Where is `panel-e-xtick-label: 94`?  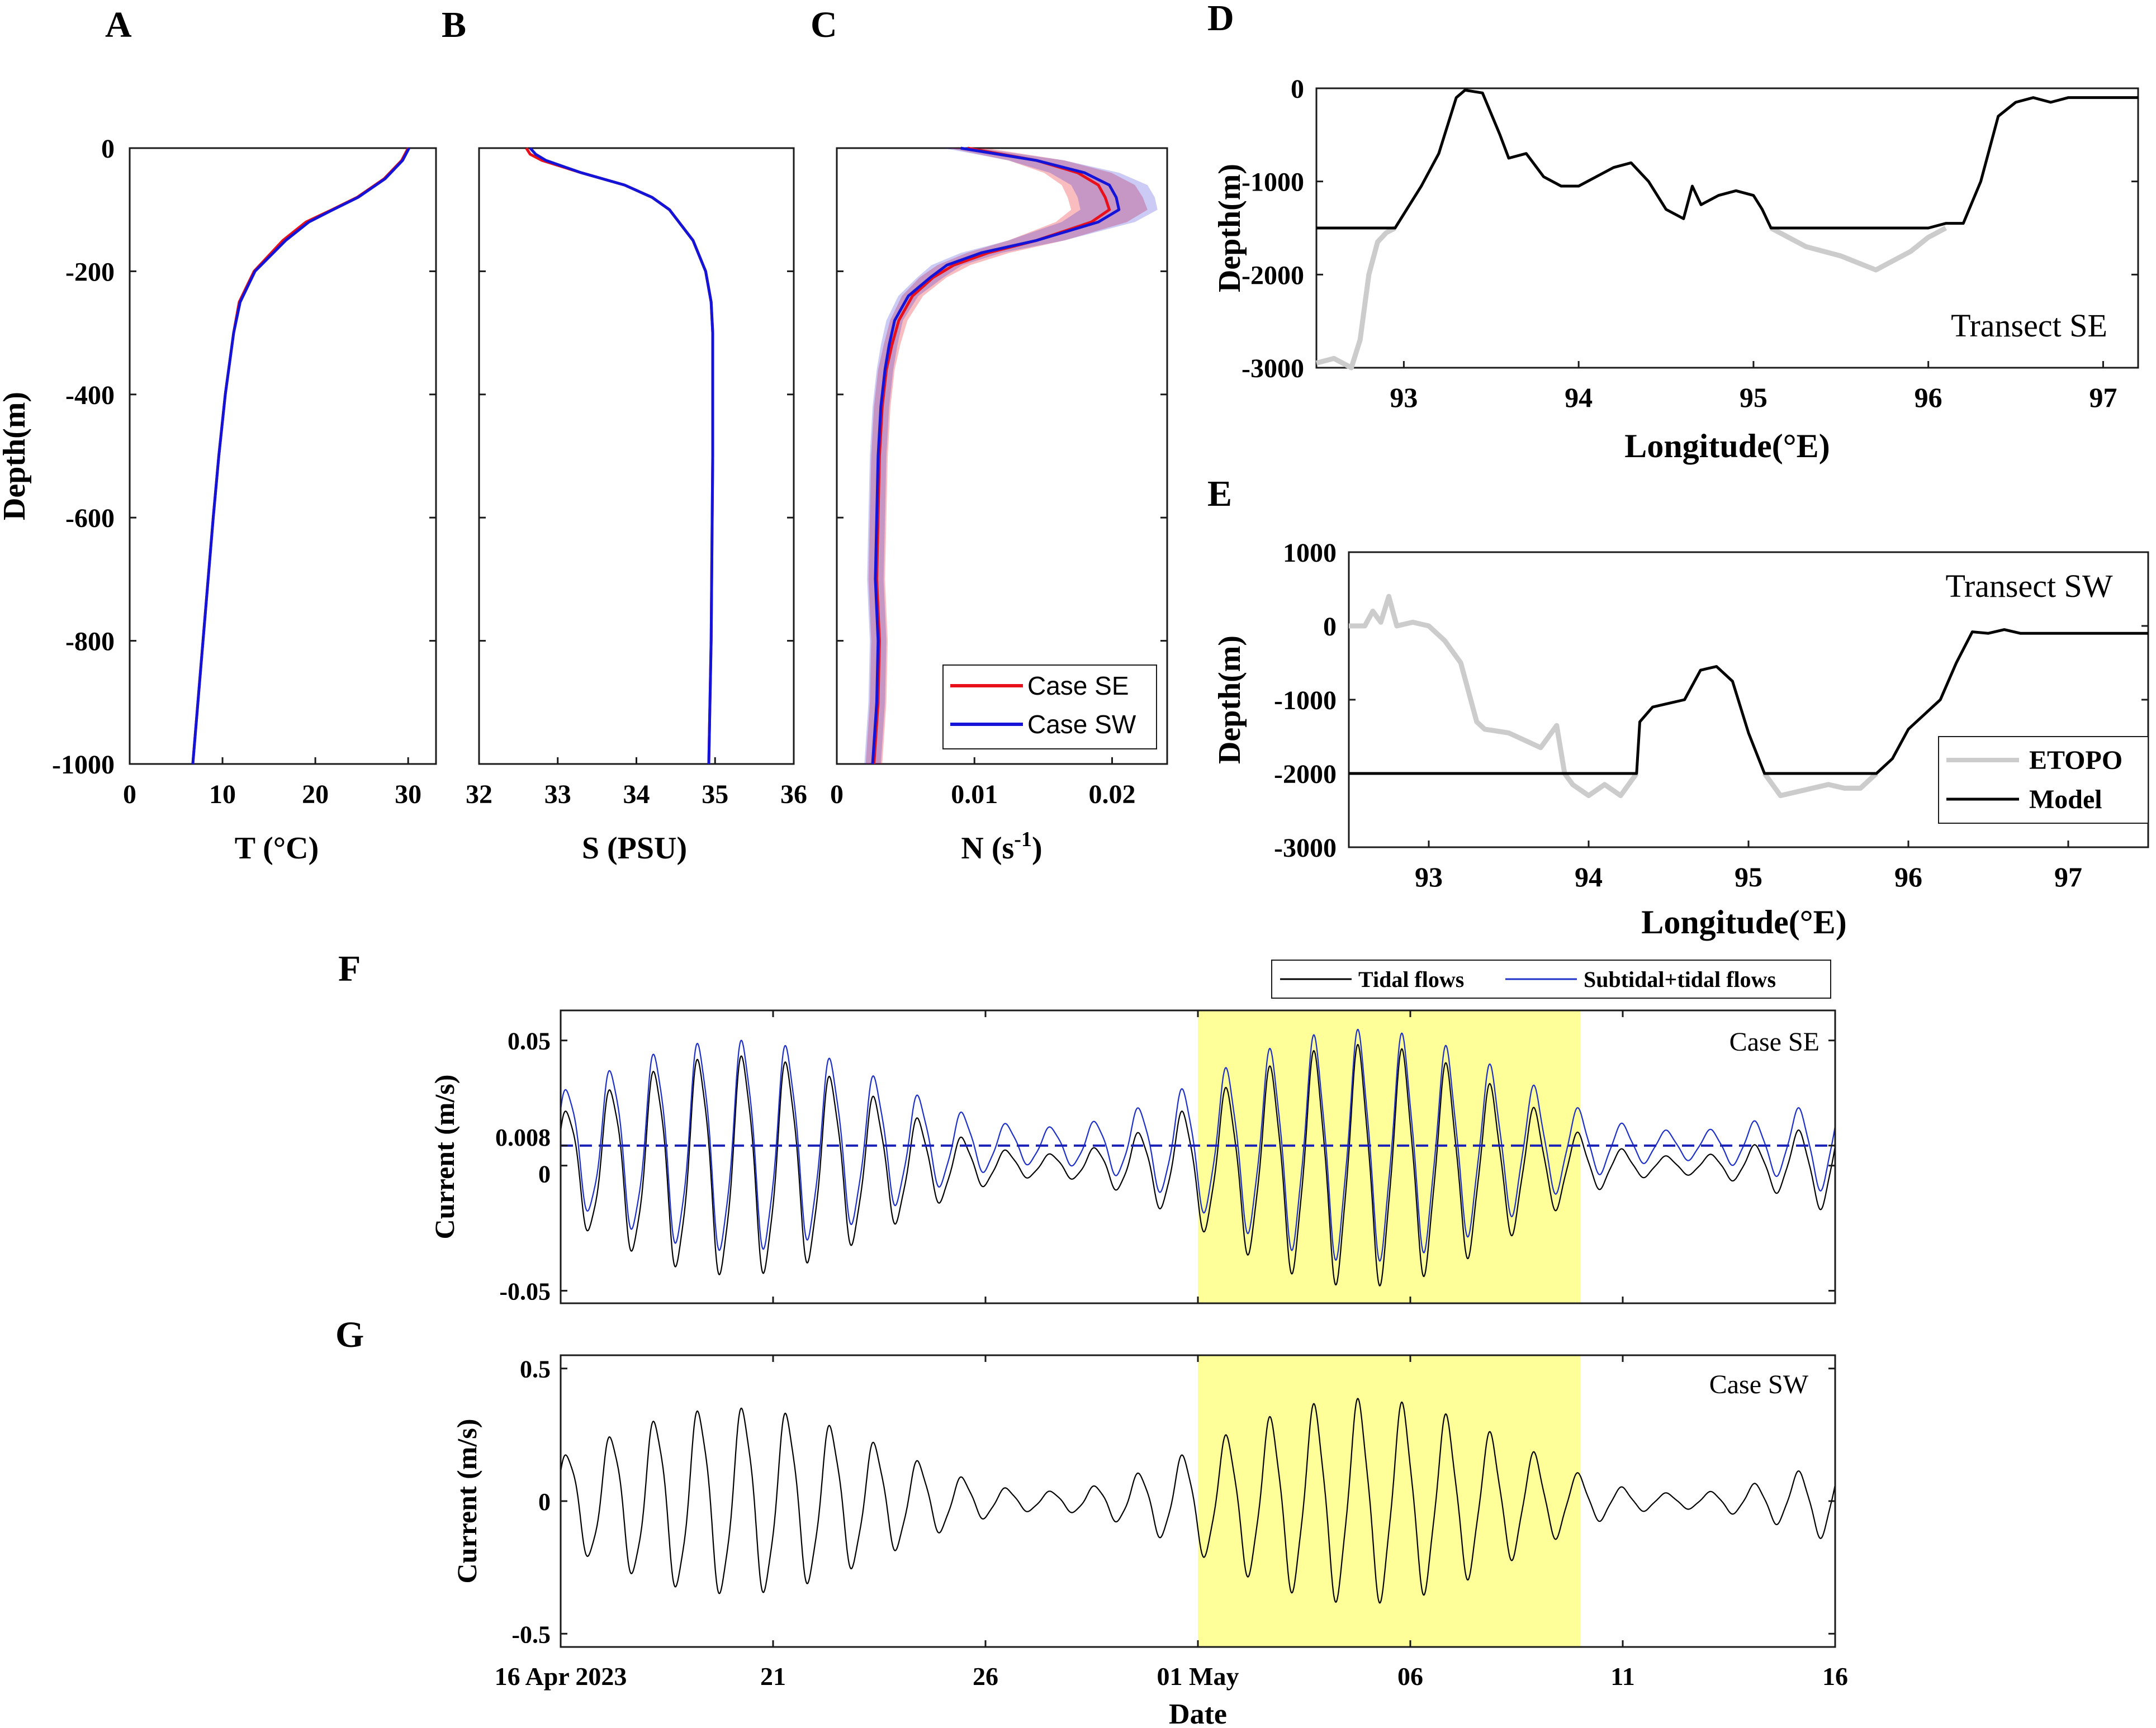 panel-e-xtick-label: 94 is located at coordinates (1589, 877).